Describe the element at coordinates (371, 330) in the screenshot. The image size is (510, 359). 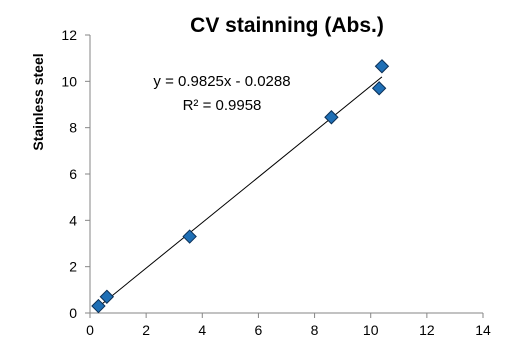
I see `x-tick-label: 10` at that location.